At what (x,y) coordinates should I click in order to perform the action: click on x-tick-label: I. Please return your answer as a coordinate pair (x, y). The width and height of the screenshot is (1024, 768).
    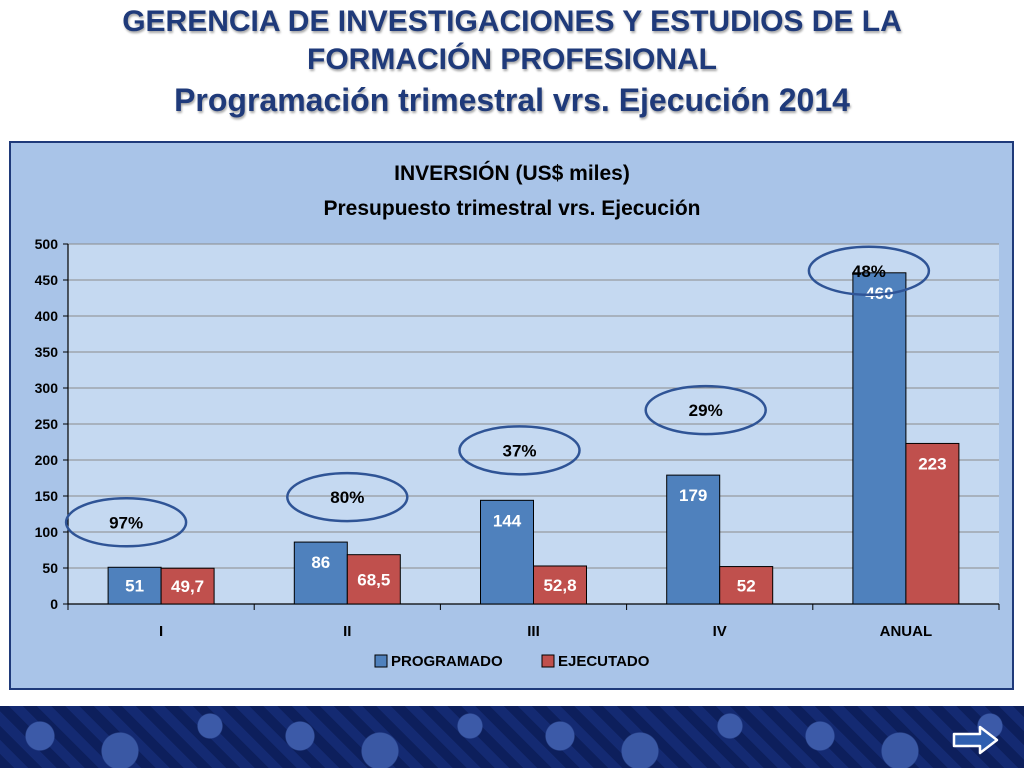
    Looking at the image, I should click on (161, 631).